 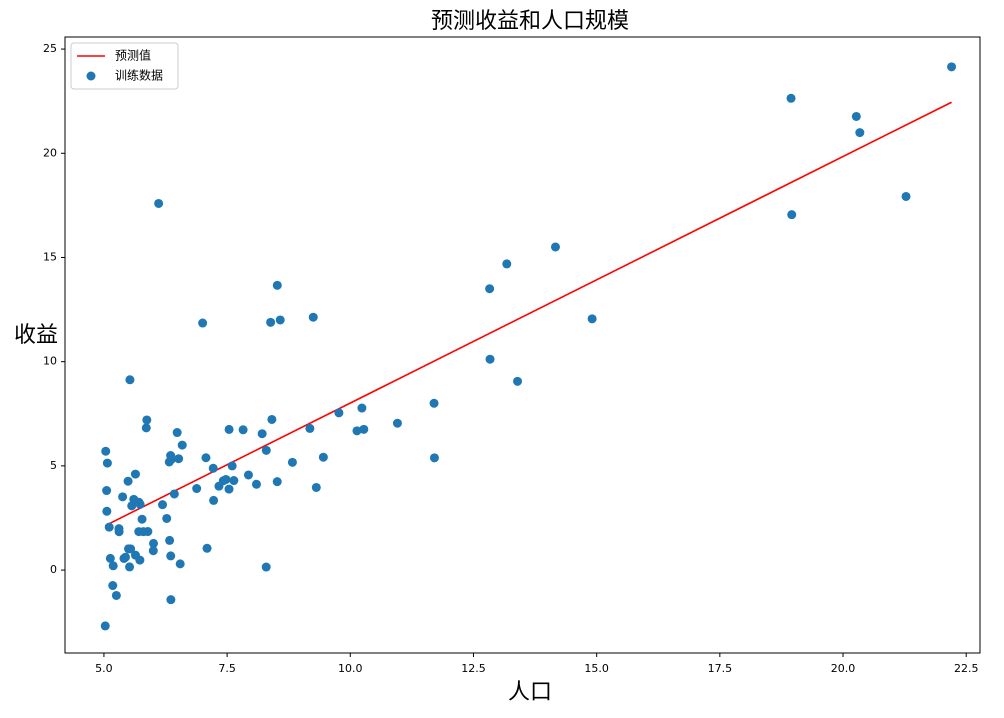 I want to click on x-tick-label: 15.0, so click(x=596, y=668).